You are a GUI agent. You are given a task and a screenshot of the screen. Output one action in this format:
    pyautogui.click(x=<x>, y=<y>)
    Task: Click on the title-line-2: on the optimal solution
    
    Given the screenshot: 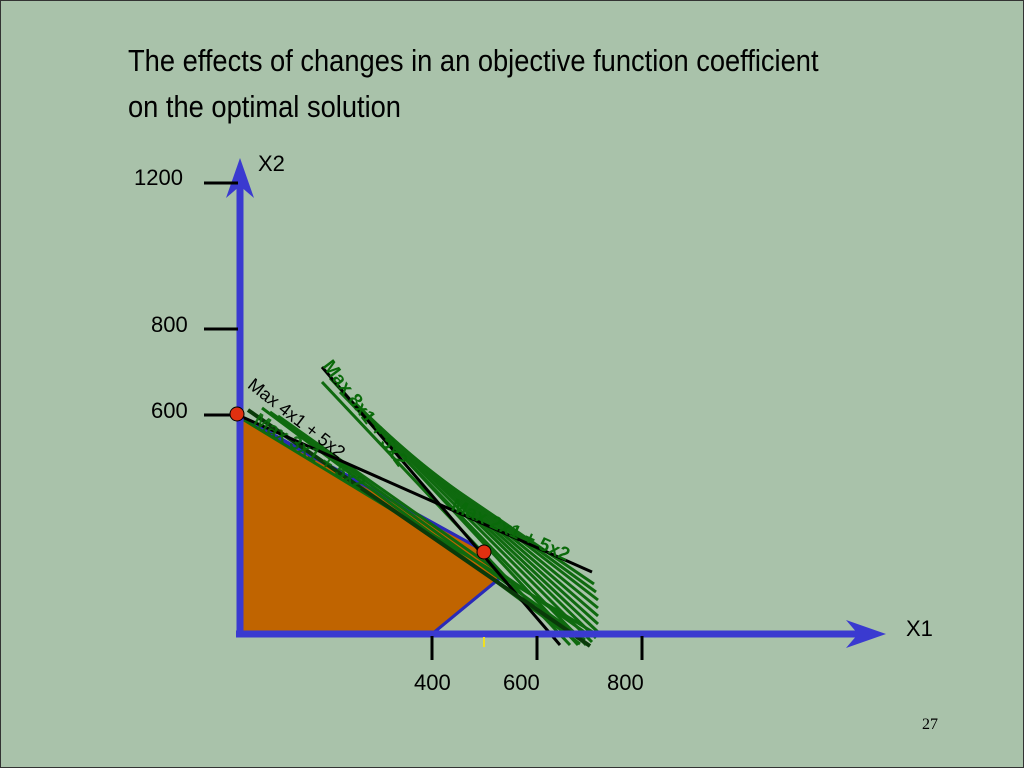 What is the action you would take?
    pyautogui.click(x=264, y=106)
    